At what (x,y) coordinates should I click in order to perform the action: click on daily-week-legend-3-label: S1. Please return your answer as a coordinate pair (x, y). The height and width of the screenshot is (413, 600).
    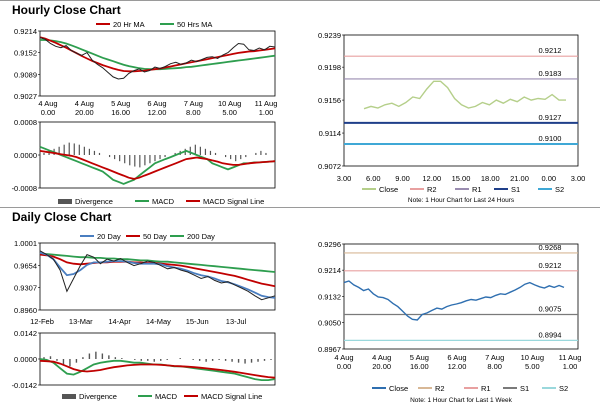
    Looking at the image, I should click on (524, 388).